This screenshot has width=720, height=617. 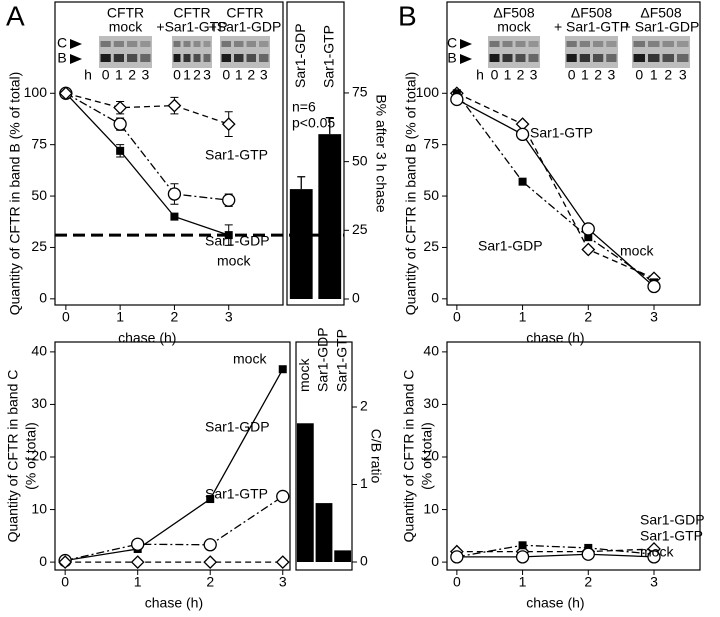 I want to click on y-axis-label: Quantity of CFTR in band C, so click(x=409, y=456).